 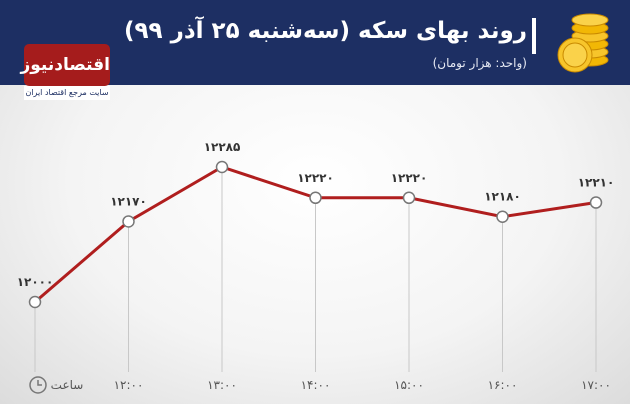 What do you see at coordinates (316, 385) in the screenshot?
I see `x-tick-label: ۱۴:۰۰` at bounding box center [316, 385].